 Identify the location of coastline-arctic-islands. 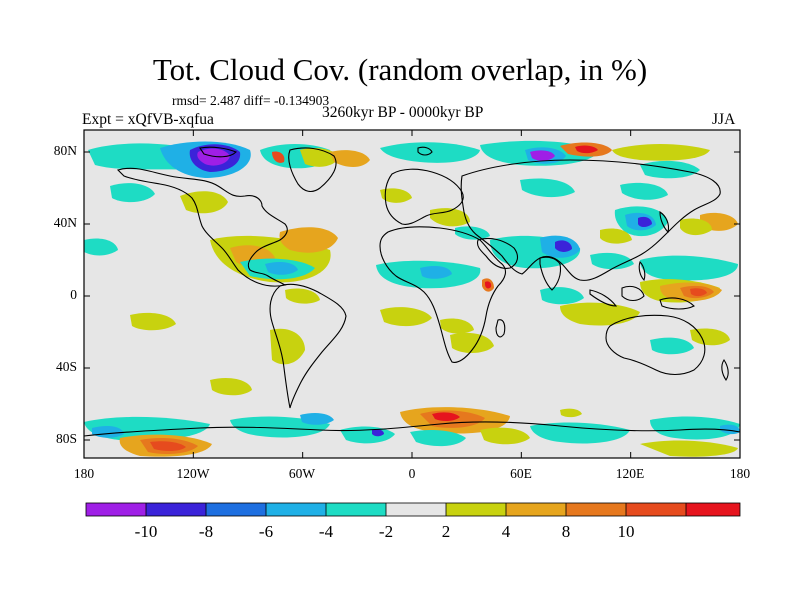
(218, 152).